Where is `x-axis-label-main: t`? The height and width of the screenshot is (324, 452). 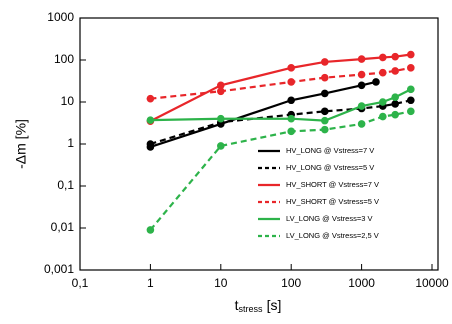 x-axis-label-main: t is located at coordinates (237, 305).